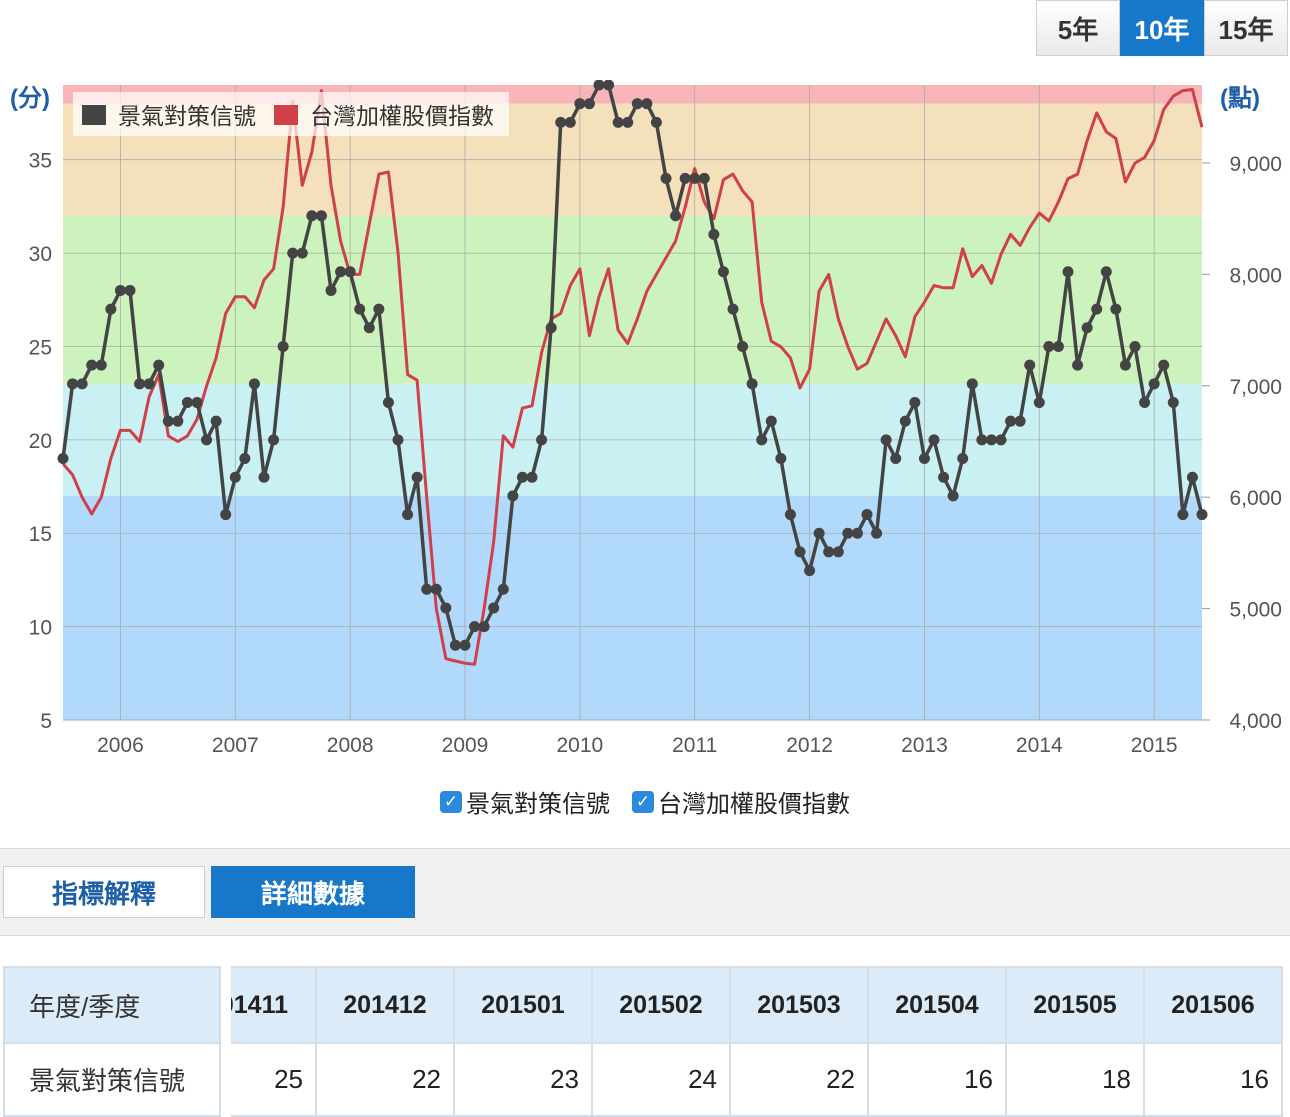 The height and width of the screenshot is (1117, 1290). Describe the element at coordinates (402, 116) in the screenshot. I see `legend-index-label: 台灣加權股價指數` at that location.